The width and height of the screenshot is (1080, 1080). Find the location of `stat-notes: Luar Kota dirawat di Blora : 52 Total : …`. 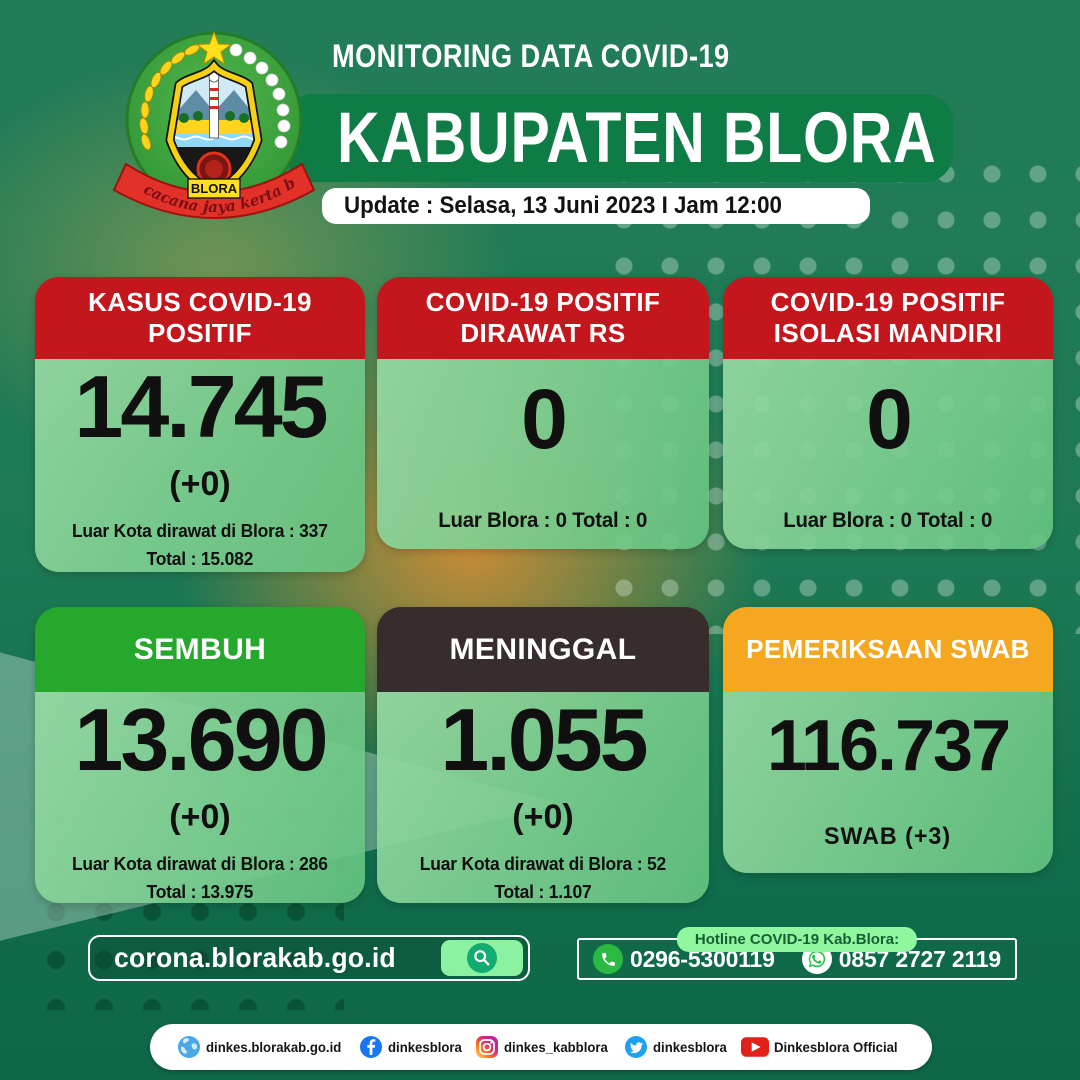

stat-notes: Luar Kota dirawat di Blora : 52 Total : … is located at coordinates (543, 877).